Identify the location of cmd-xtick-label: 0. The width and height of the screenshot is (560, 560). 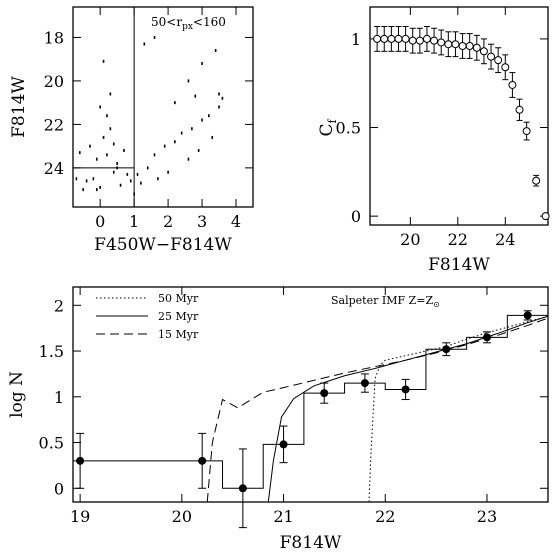
(100, 221).